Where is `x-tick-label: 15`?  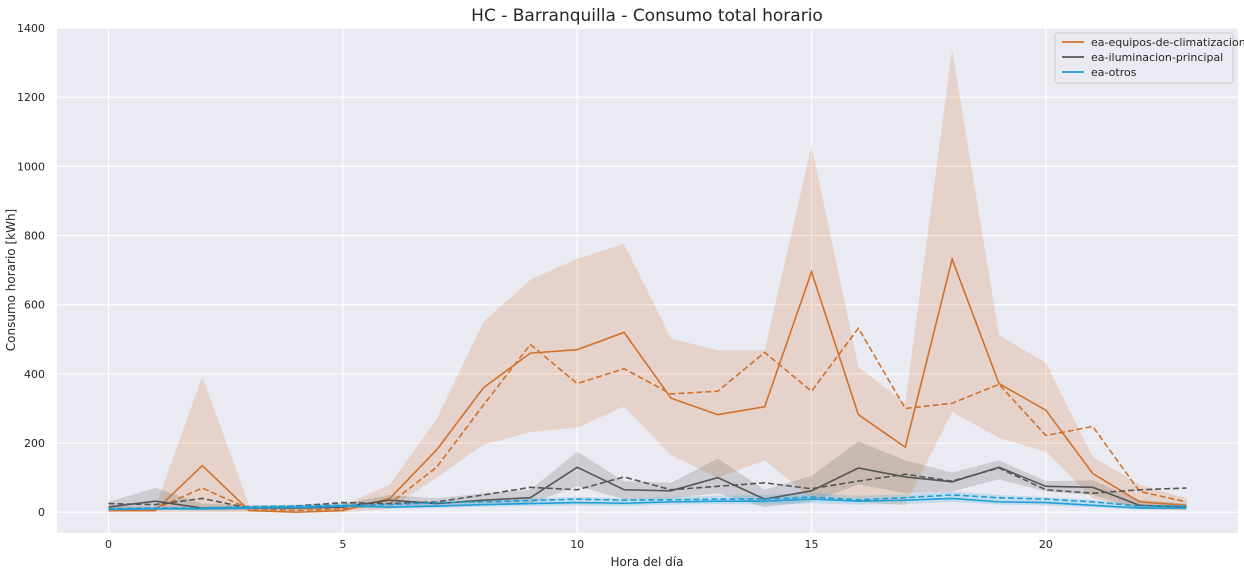 x-tick-label: 15 is located at coordinates (812, 544).